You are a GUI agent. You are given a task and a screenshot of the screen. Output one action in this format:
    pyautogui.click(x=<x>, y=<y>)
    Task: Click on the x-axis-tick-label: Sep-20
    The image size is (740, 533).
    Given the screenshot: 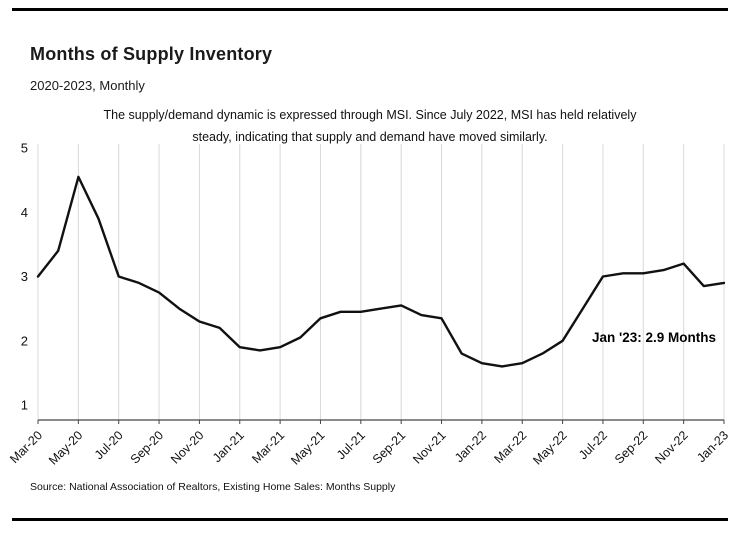 What is the action you would take?
    pyautogui.click(x=147, y=447)
    